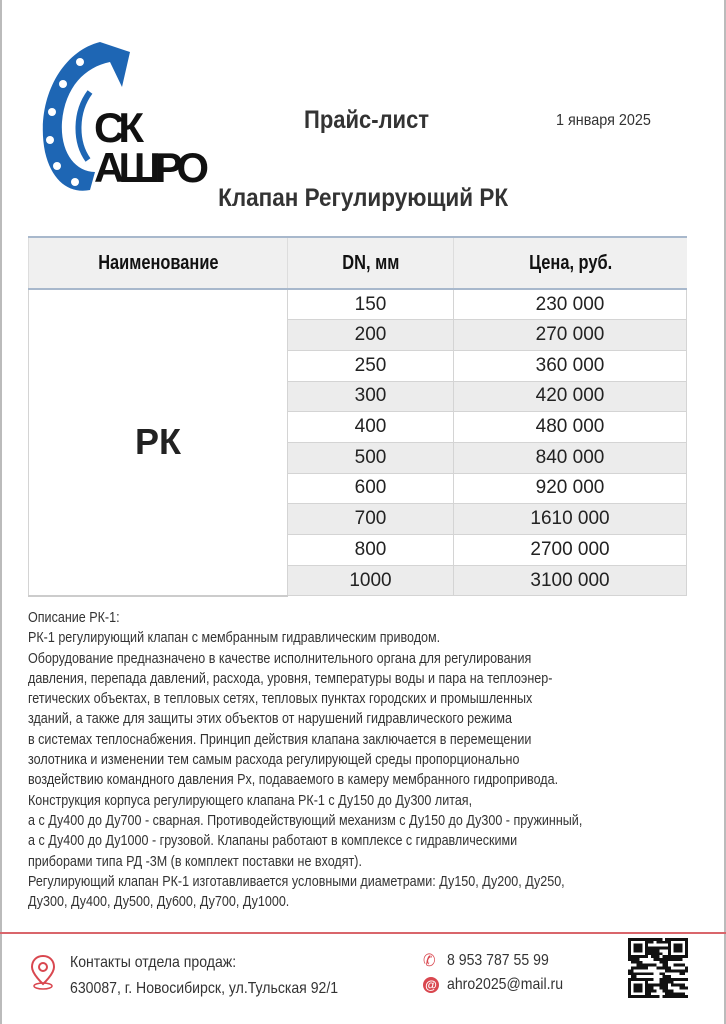 The width and height of the screenshot is (726, 1024). I want to click on email: ahro2025@mail.ru, so click(505, 984).